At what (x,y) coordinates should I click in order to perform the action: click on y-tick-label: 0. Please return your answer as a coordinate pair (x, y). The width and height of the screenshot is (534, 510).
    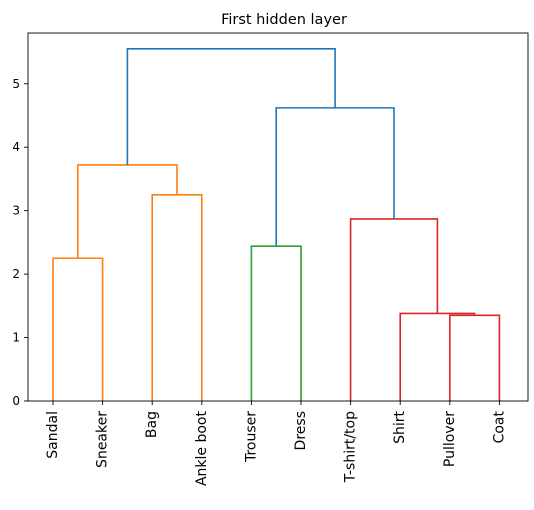
    Looking at the image, I should click on (16, 401).